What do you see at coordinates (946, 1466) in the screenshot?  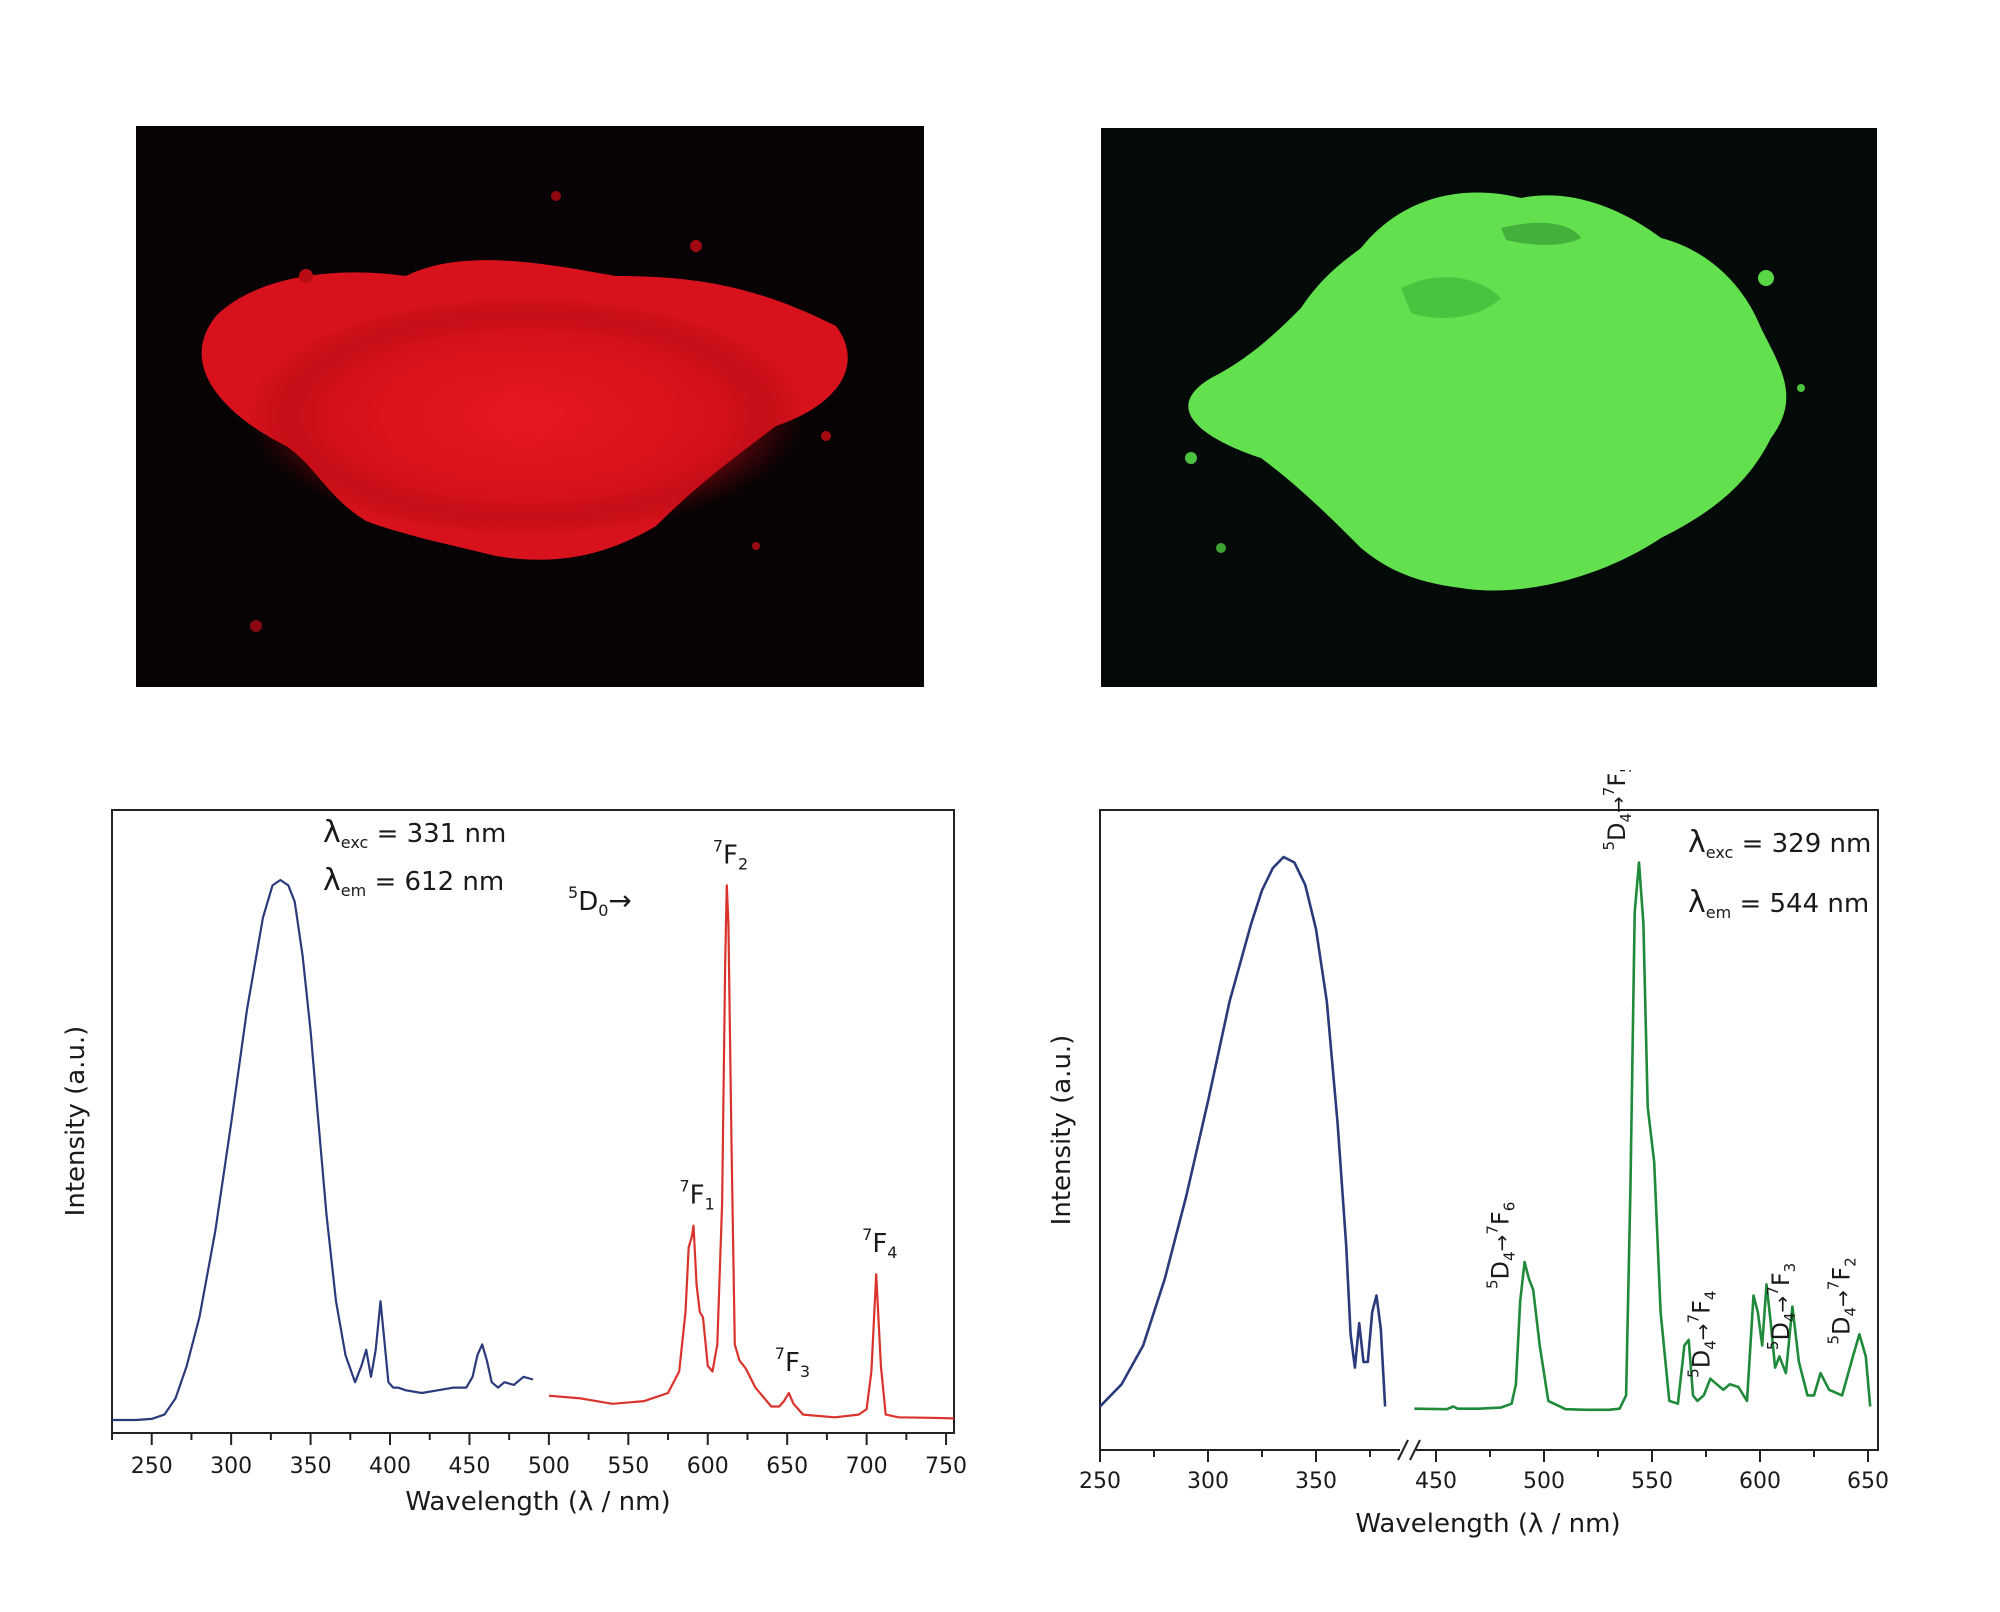 I see `x-tick-label: 750` at bounding box center [946, 1466].